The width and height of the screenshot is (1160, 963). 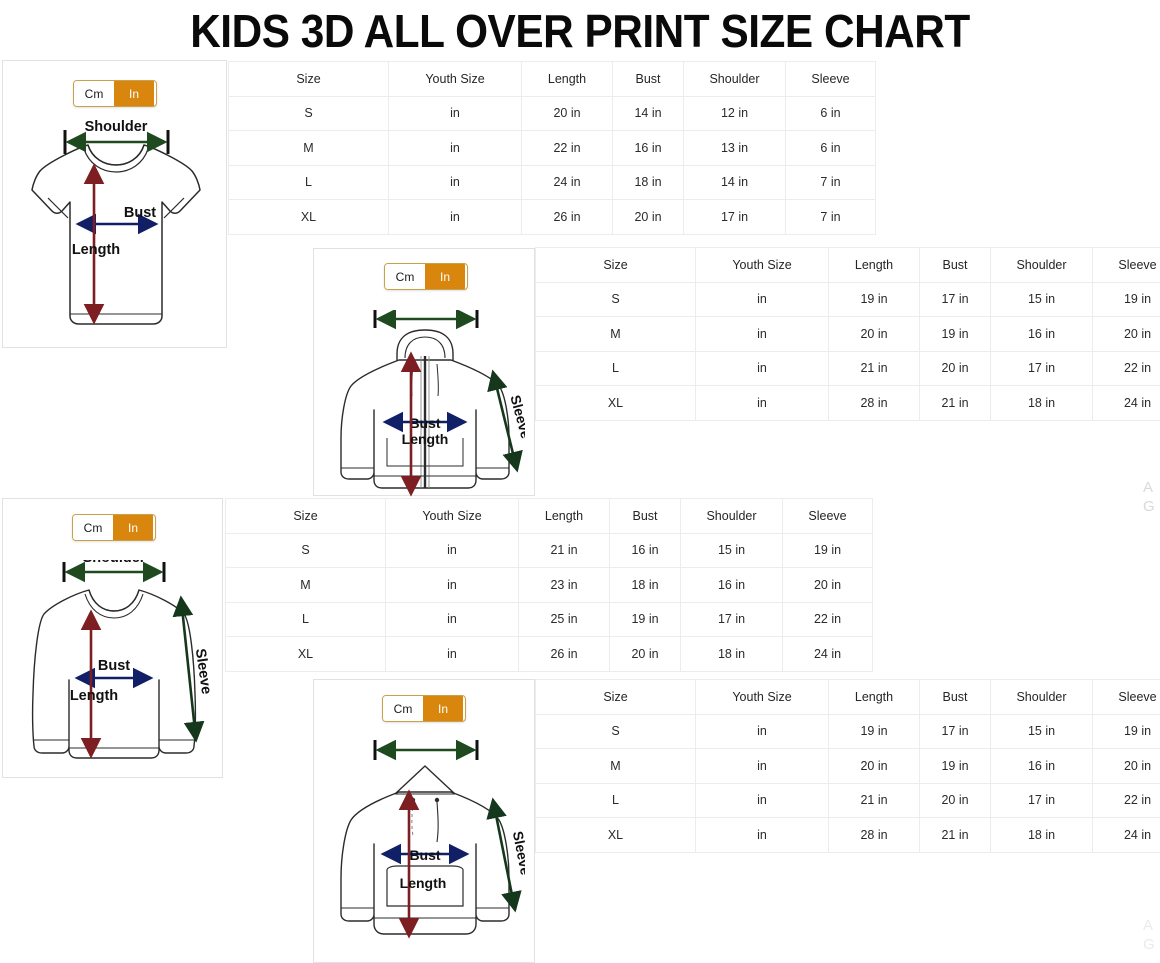 I want to click on garment-diagram-zip-up-hoodie: Shoulder Bust Length Sleeve, so click(x=432, y=403).